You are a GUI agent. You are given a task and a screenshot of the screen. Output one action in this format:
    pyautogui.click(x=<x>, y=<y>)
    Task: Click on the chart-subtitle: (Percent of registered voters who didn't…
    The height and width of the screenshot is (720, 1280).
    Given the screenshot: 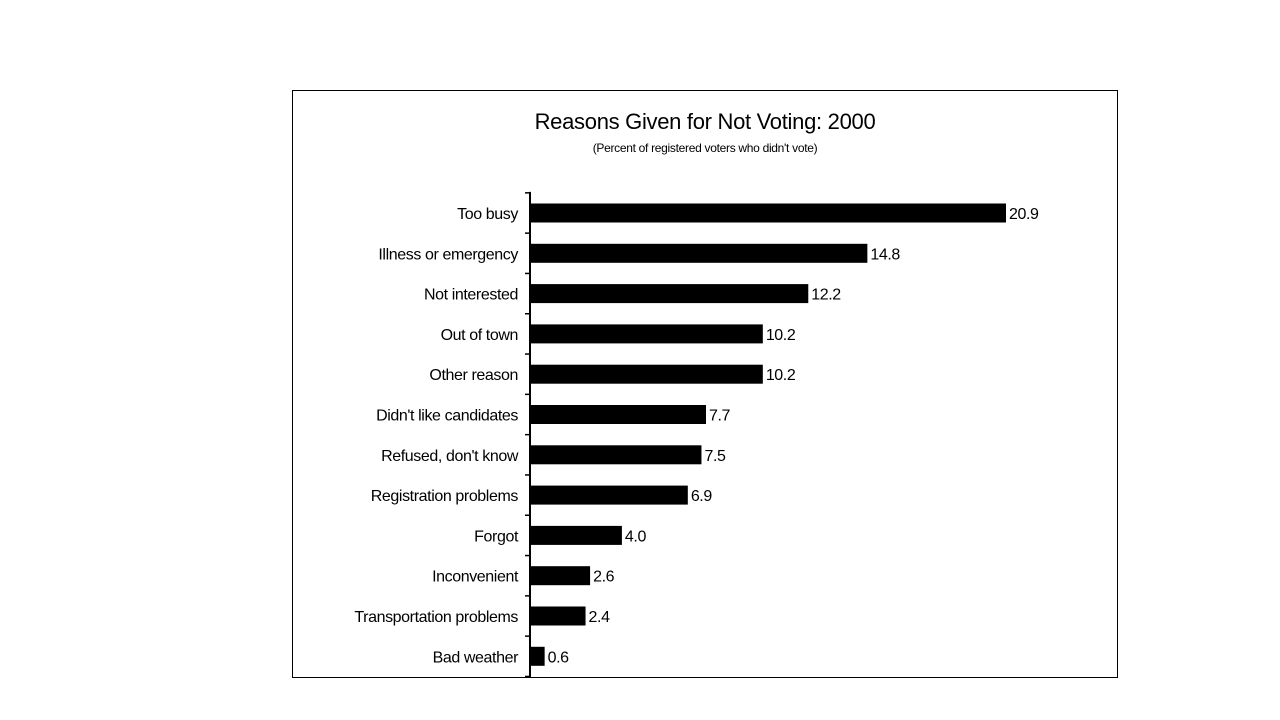 What is the action you would take?
    pyautogui.click(x=705, y=148)
    